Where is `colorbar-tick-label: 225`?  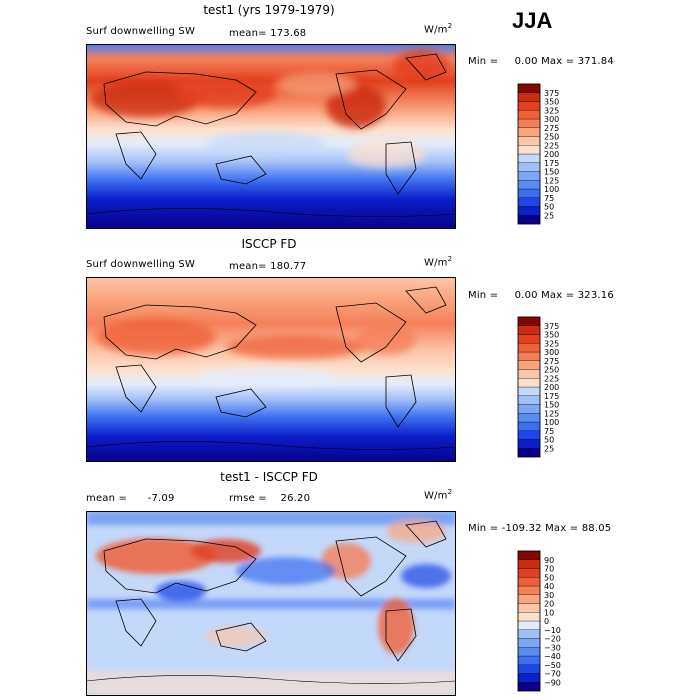 colorbar-tick-label: 225 is located at coordinates (551, 145).